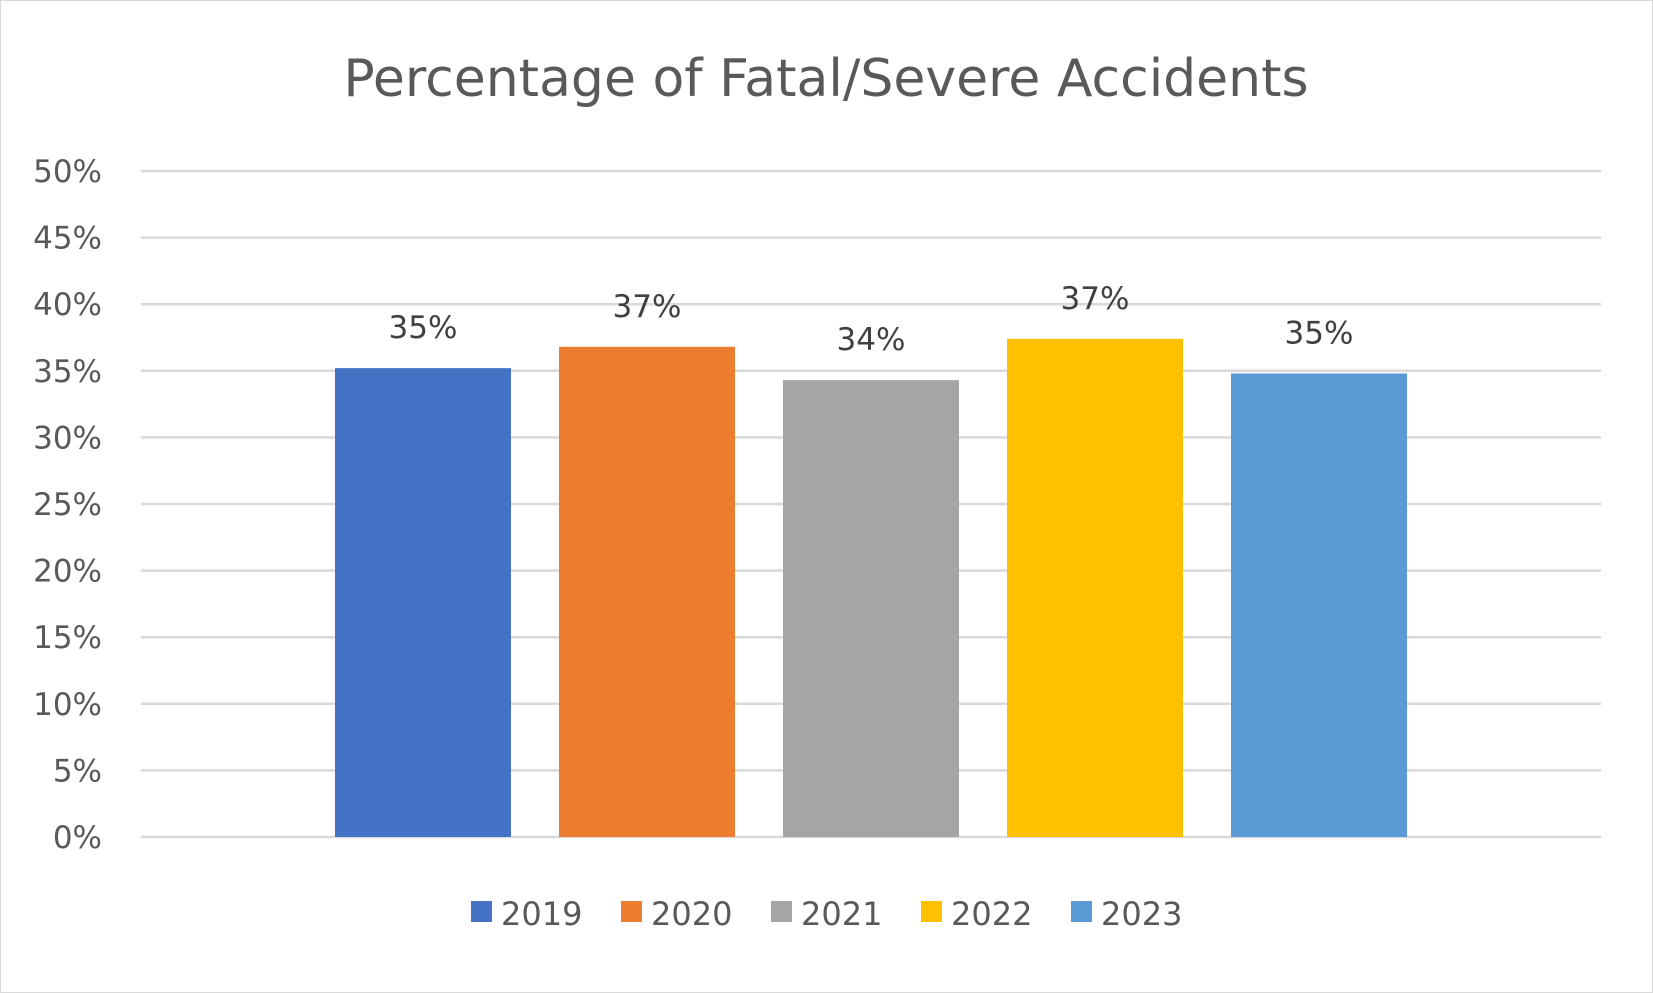 The image size is (1653, 993). Describe the element at coordinates (871, 319) in the screenshot. I see `data-labels: 35% 37% 34% 37% 35%` at that location.